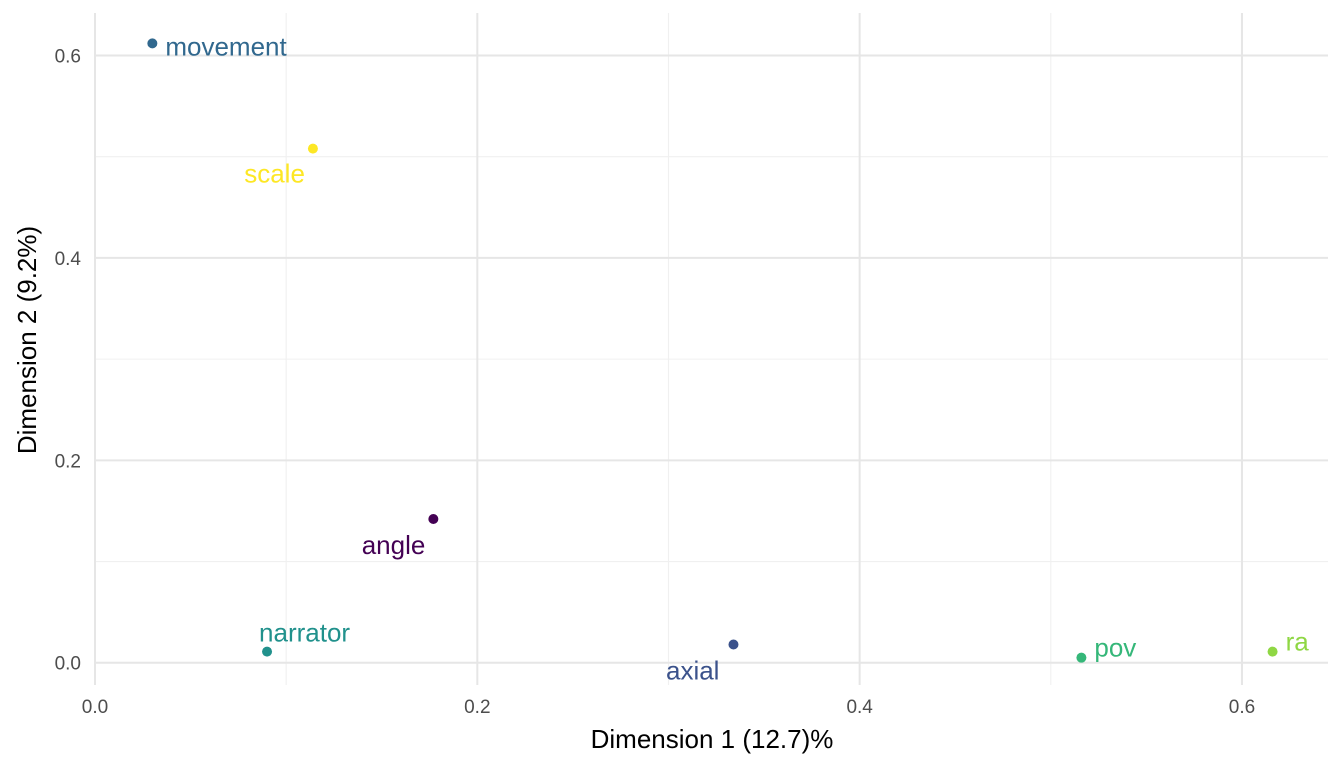 This screenshot has width=1344, height=768. I want to click on data-point-axial, so click(733, 644).